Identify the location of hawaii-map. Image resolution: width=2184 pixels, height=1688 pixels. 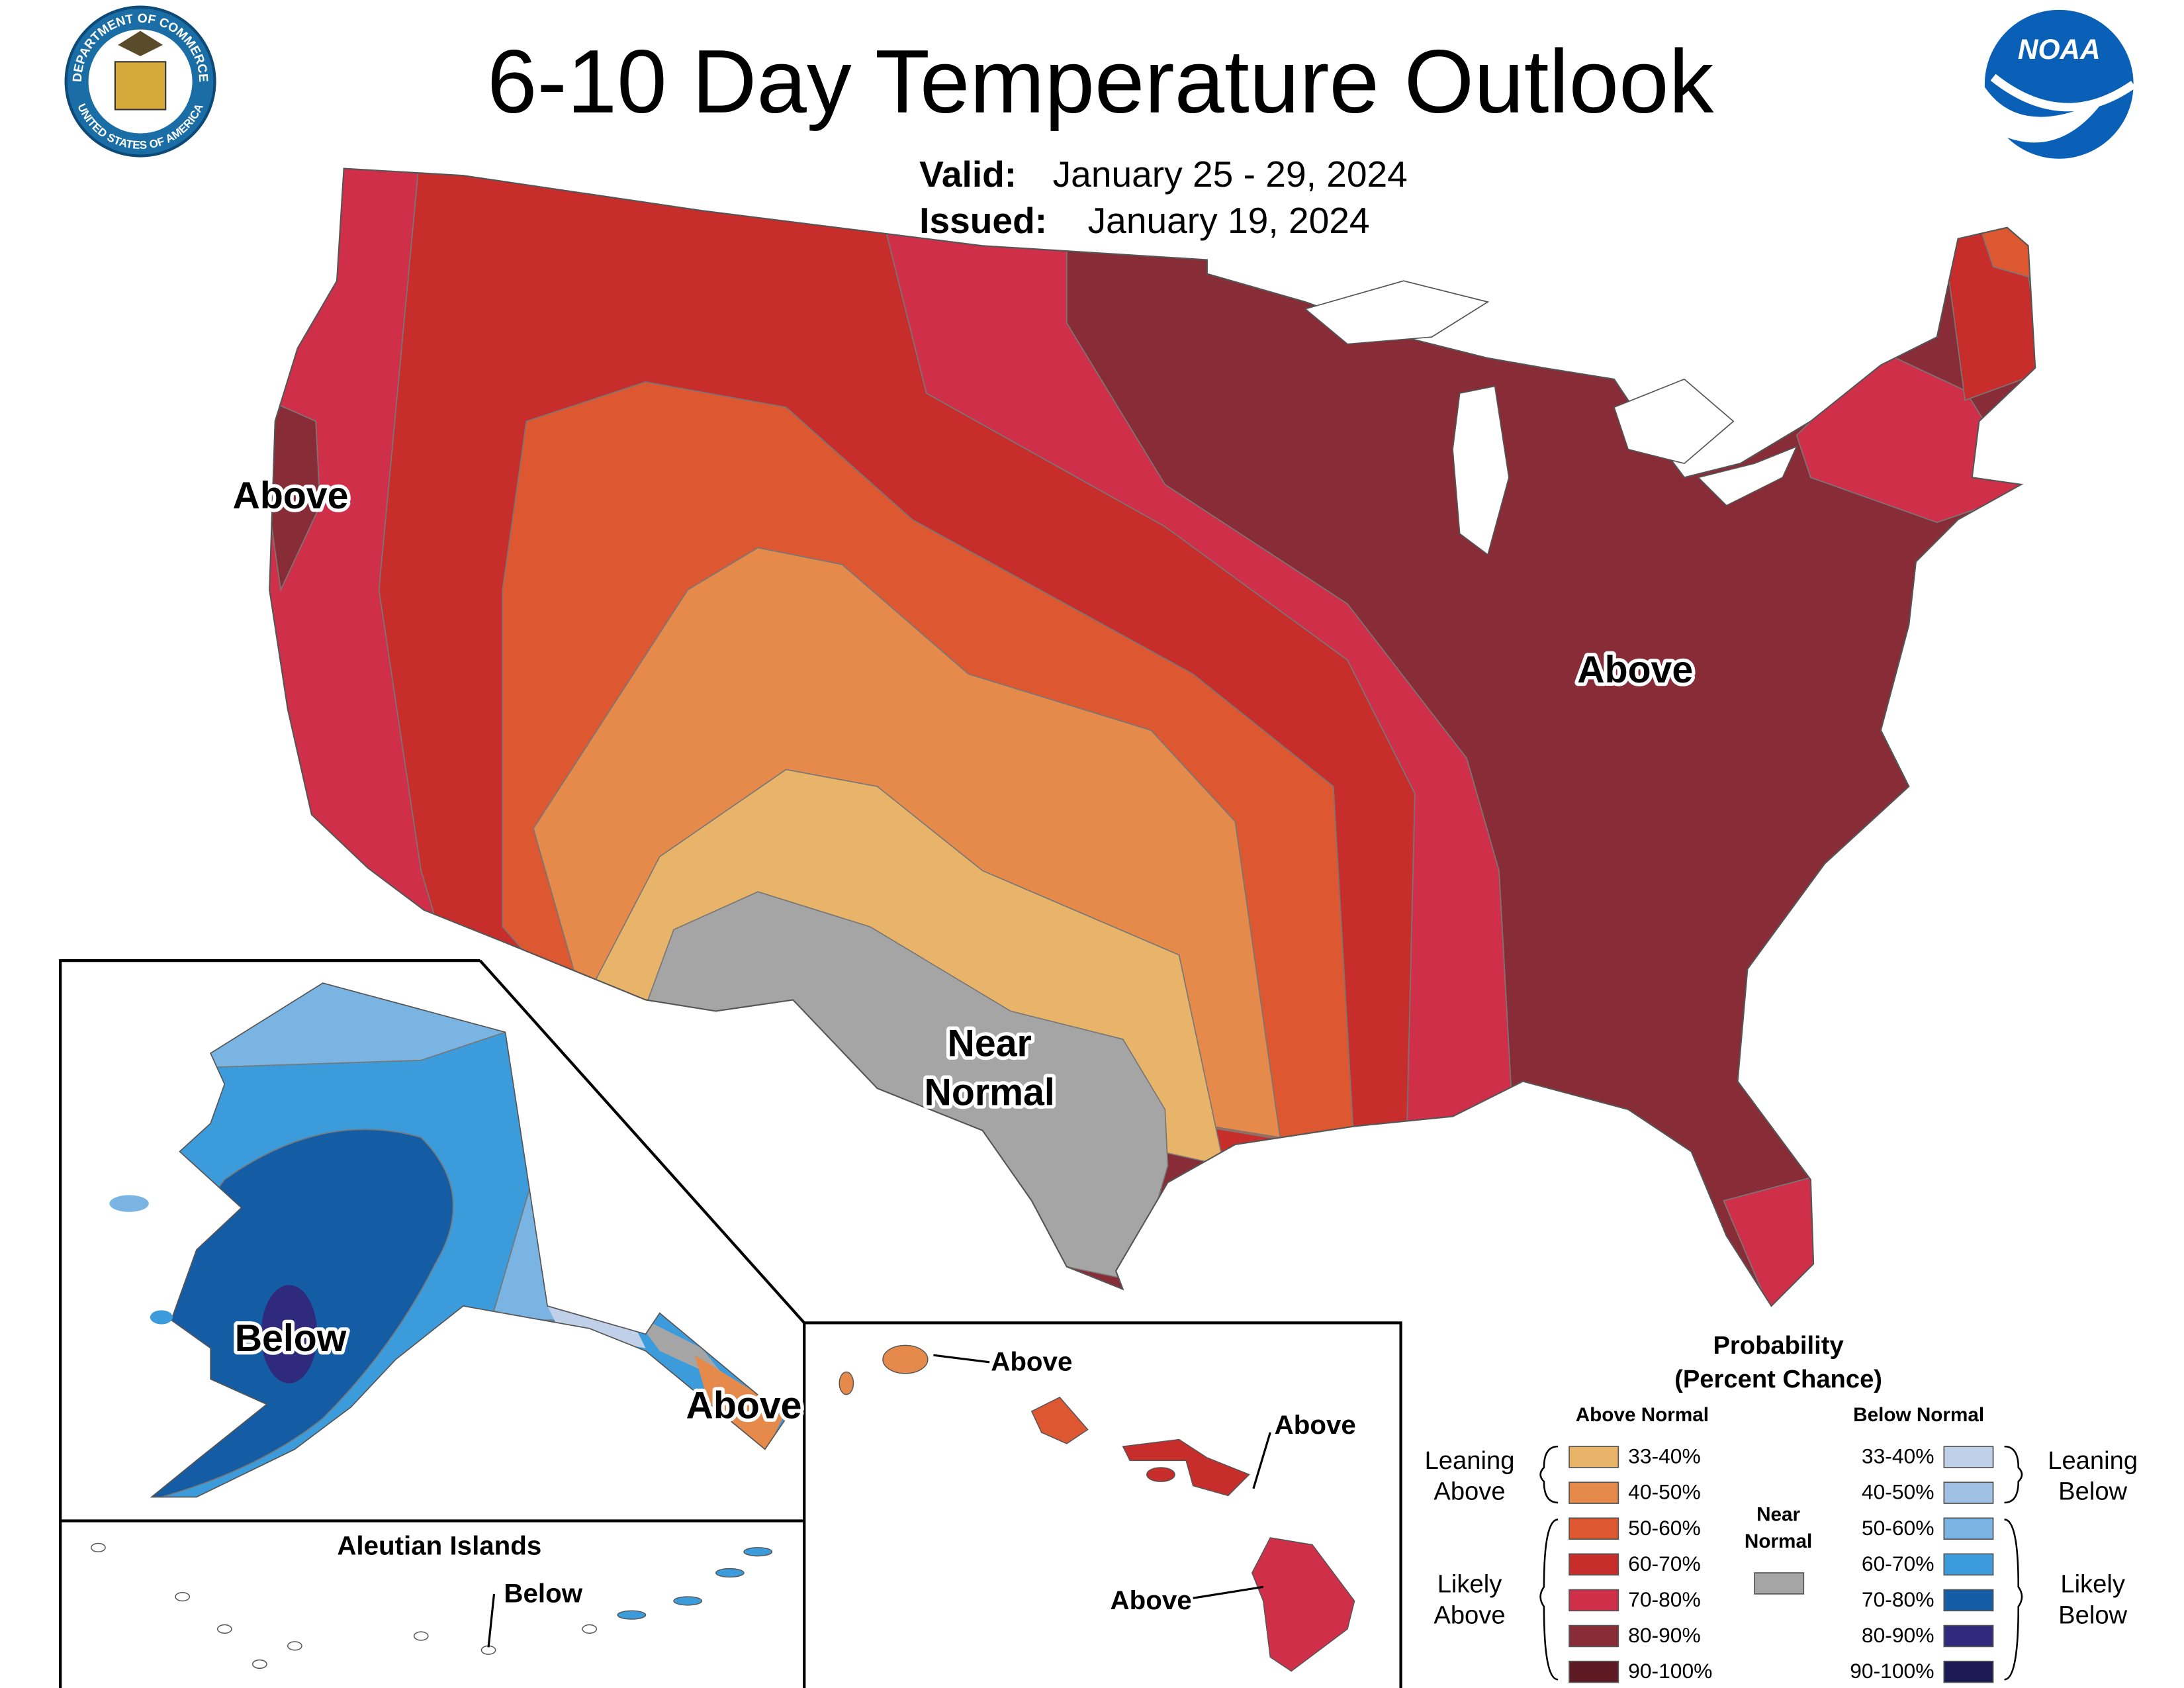
(921, 1508).